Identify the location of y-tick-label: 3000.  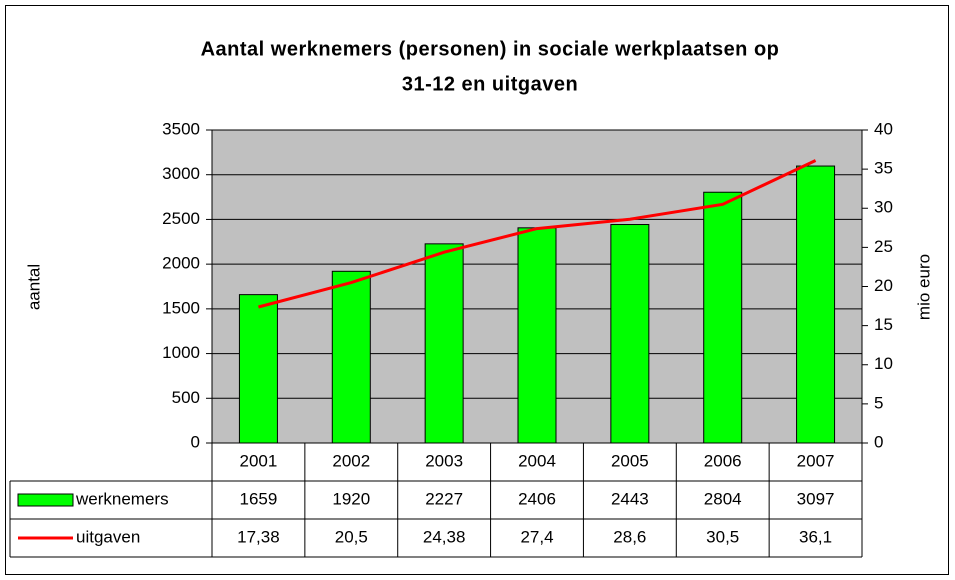
(181, 173).